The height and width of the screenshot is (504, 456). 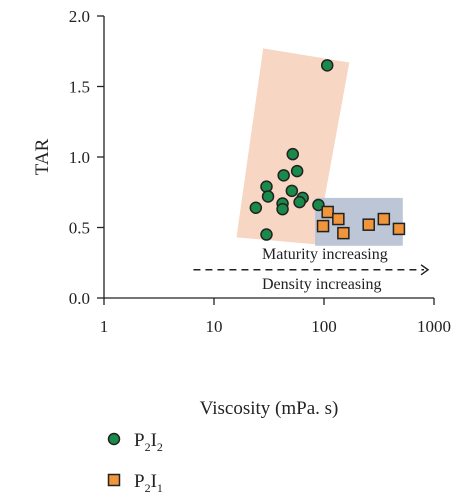 What do you see at coordinates (327, 150) in the screenshot?
I see `data-points` at bounding box center [327, 150].